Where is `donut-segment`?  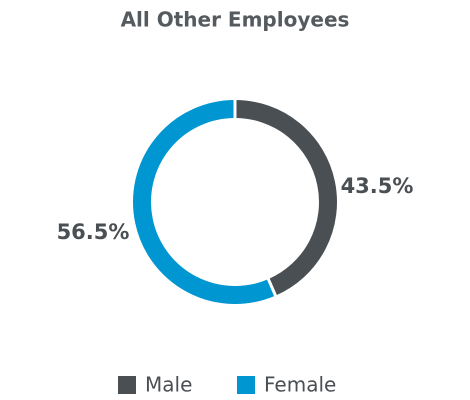
donut-segment is located at coordinates (285, 198).